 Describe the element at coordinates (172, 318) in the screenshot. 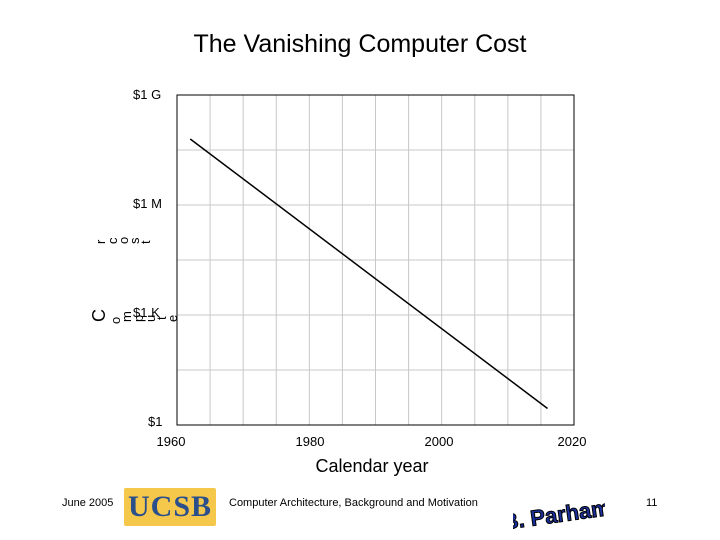

I see `y-label-char-e: e` at that location.